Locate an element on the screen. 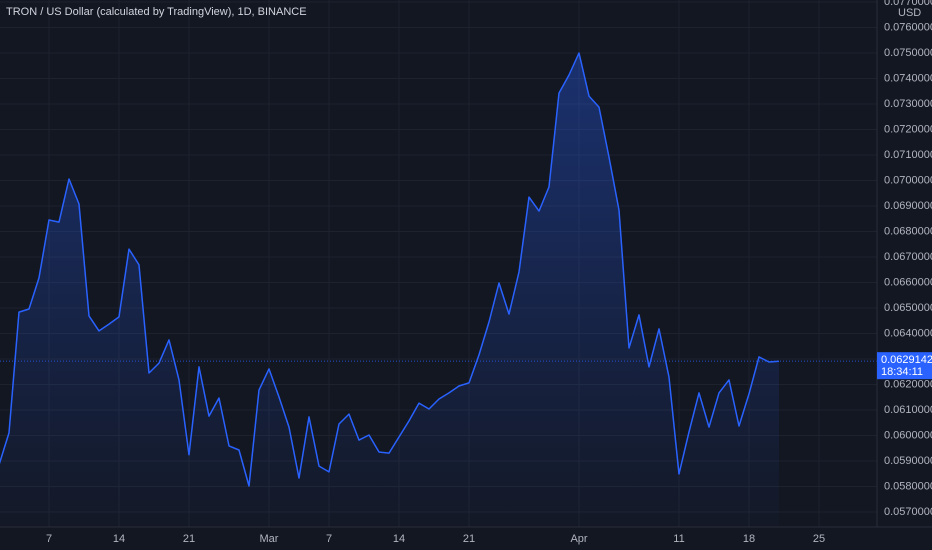 The height and width of the screenshot is (550, 932). y-tick-label: 0.06000000 is located at coordinates (908, 435).